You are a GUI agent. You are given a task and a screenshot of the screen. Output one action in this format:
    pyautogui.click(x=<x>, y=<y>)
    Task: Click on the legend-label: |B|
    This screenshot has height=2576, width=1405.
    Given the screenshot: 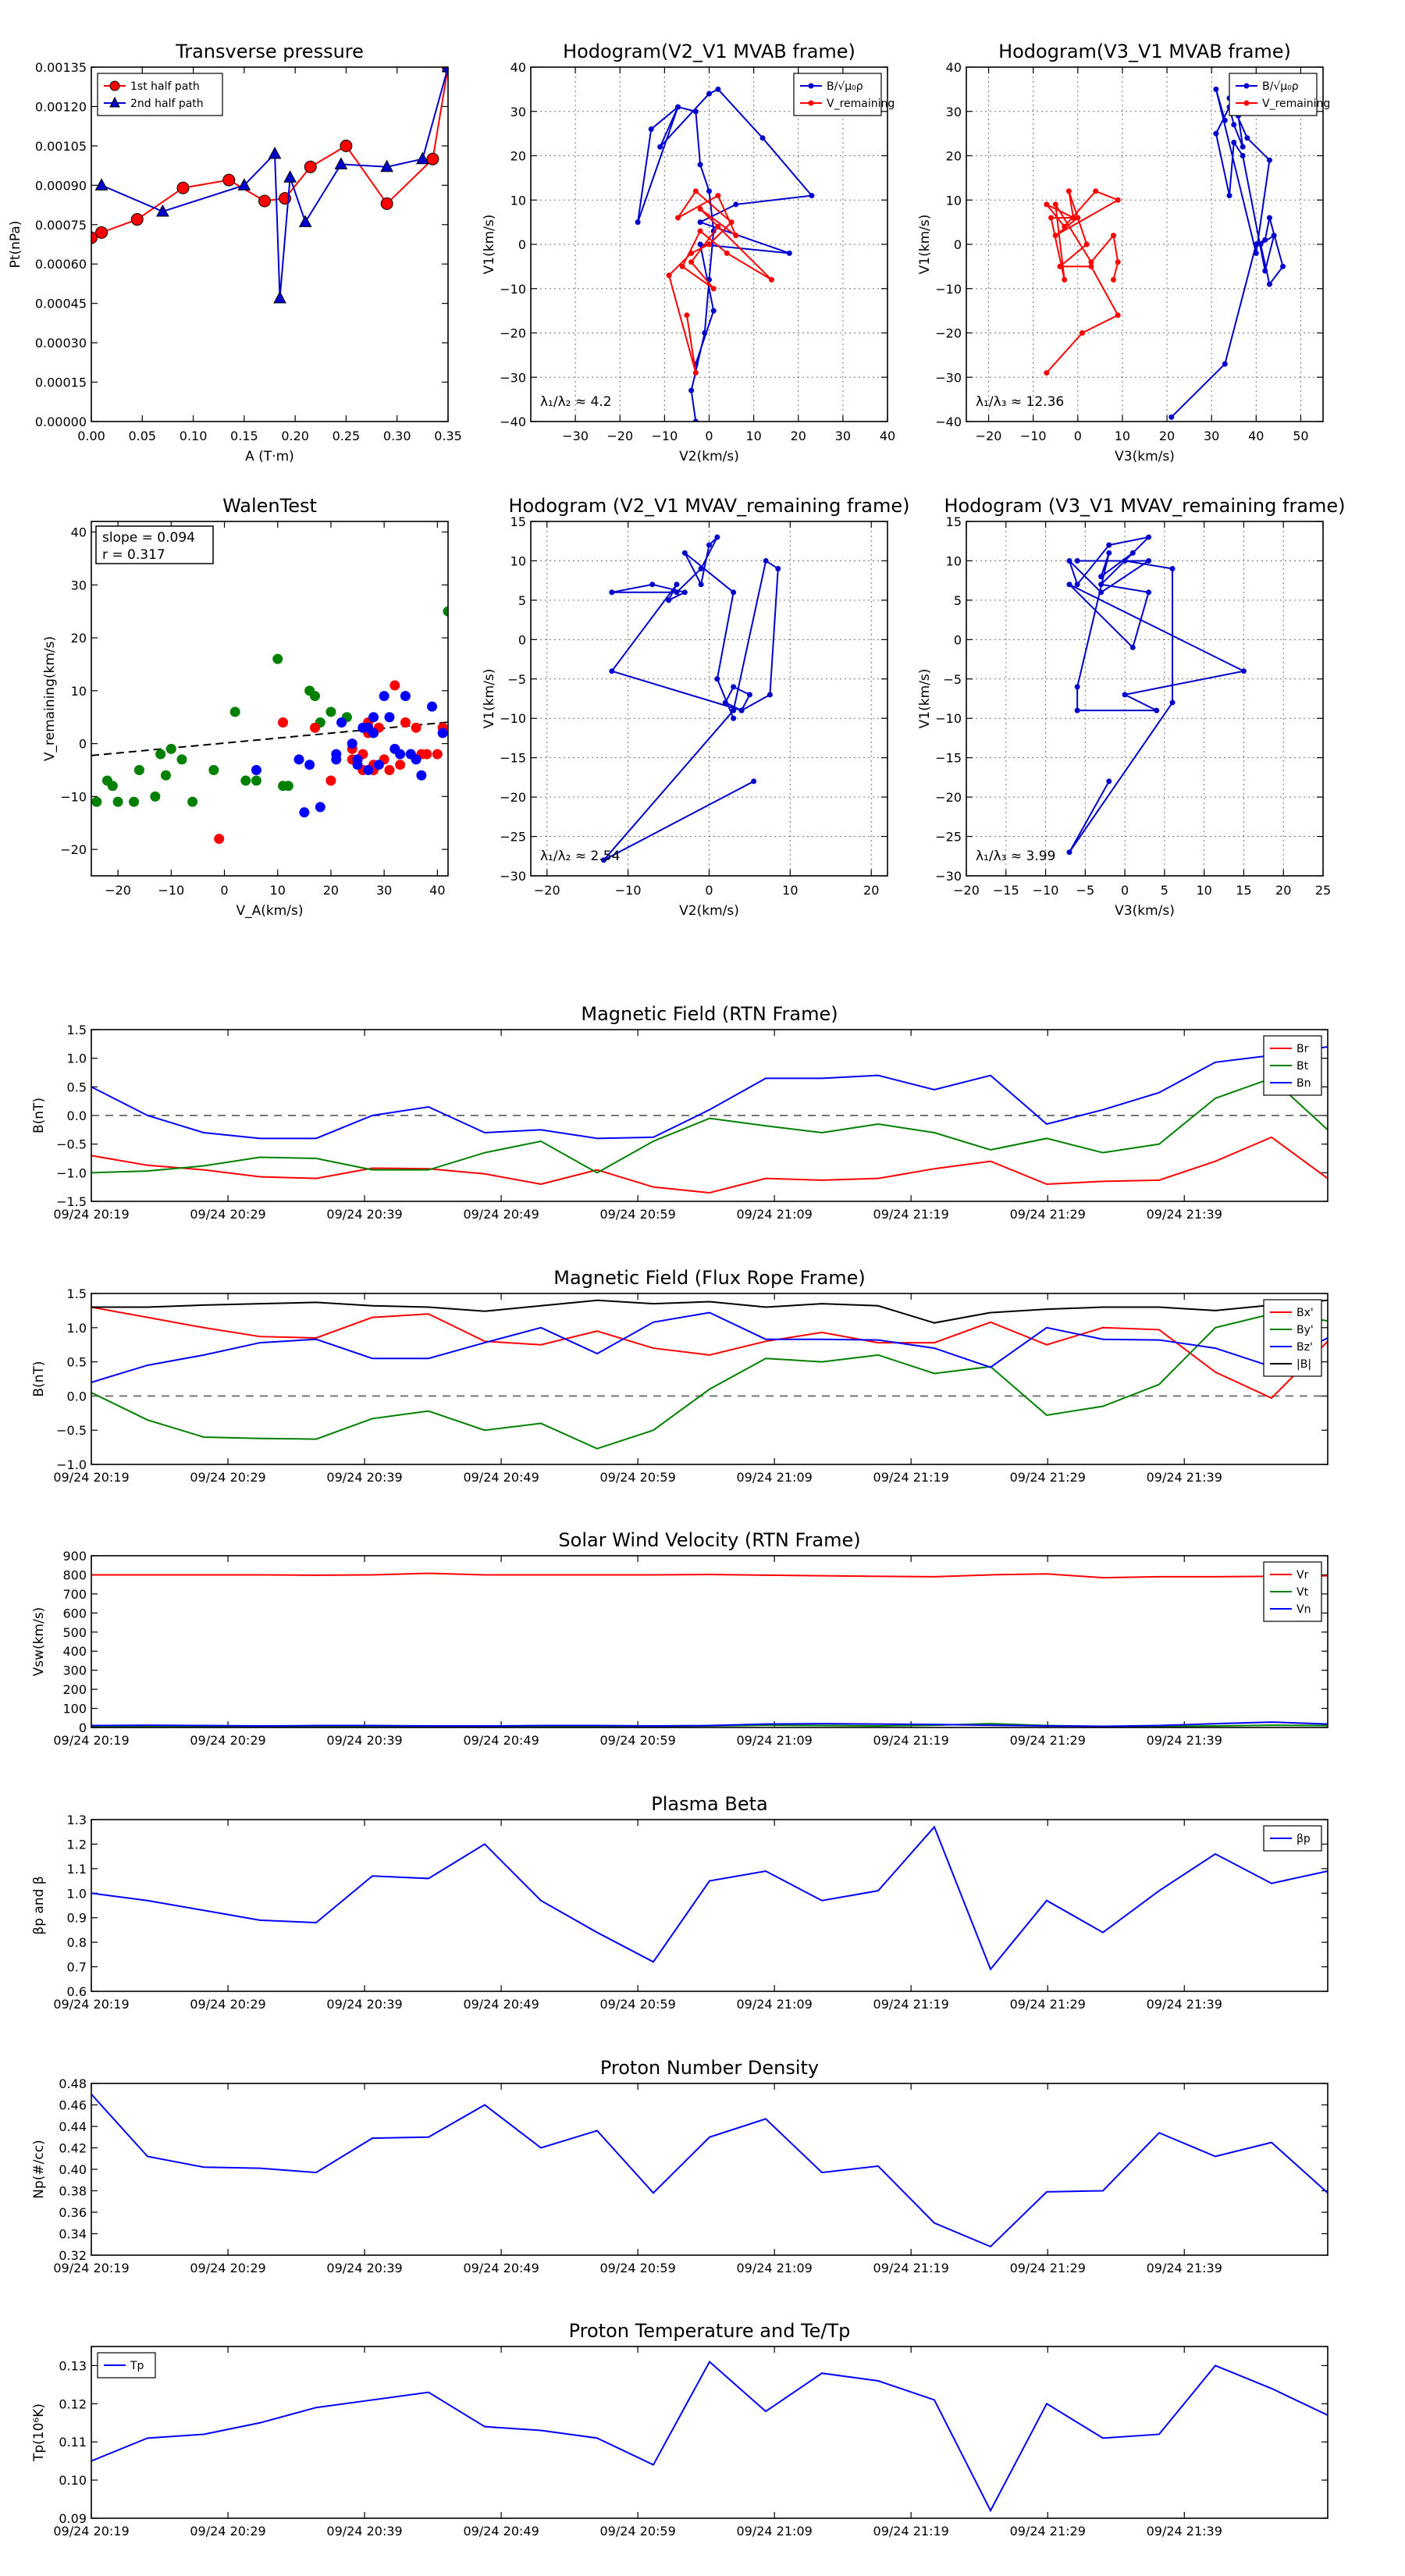 What is the action you would take?
    pyautogui.click(x=1304, y=1364)
    